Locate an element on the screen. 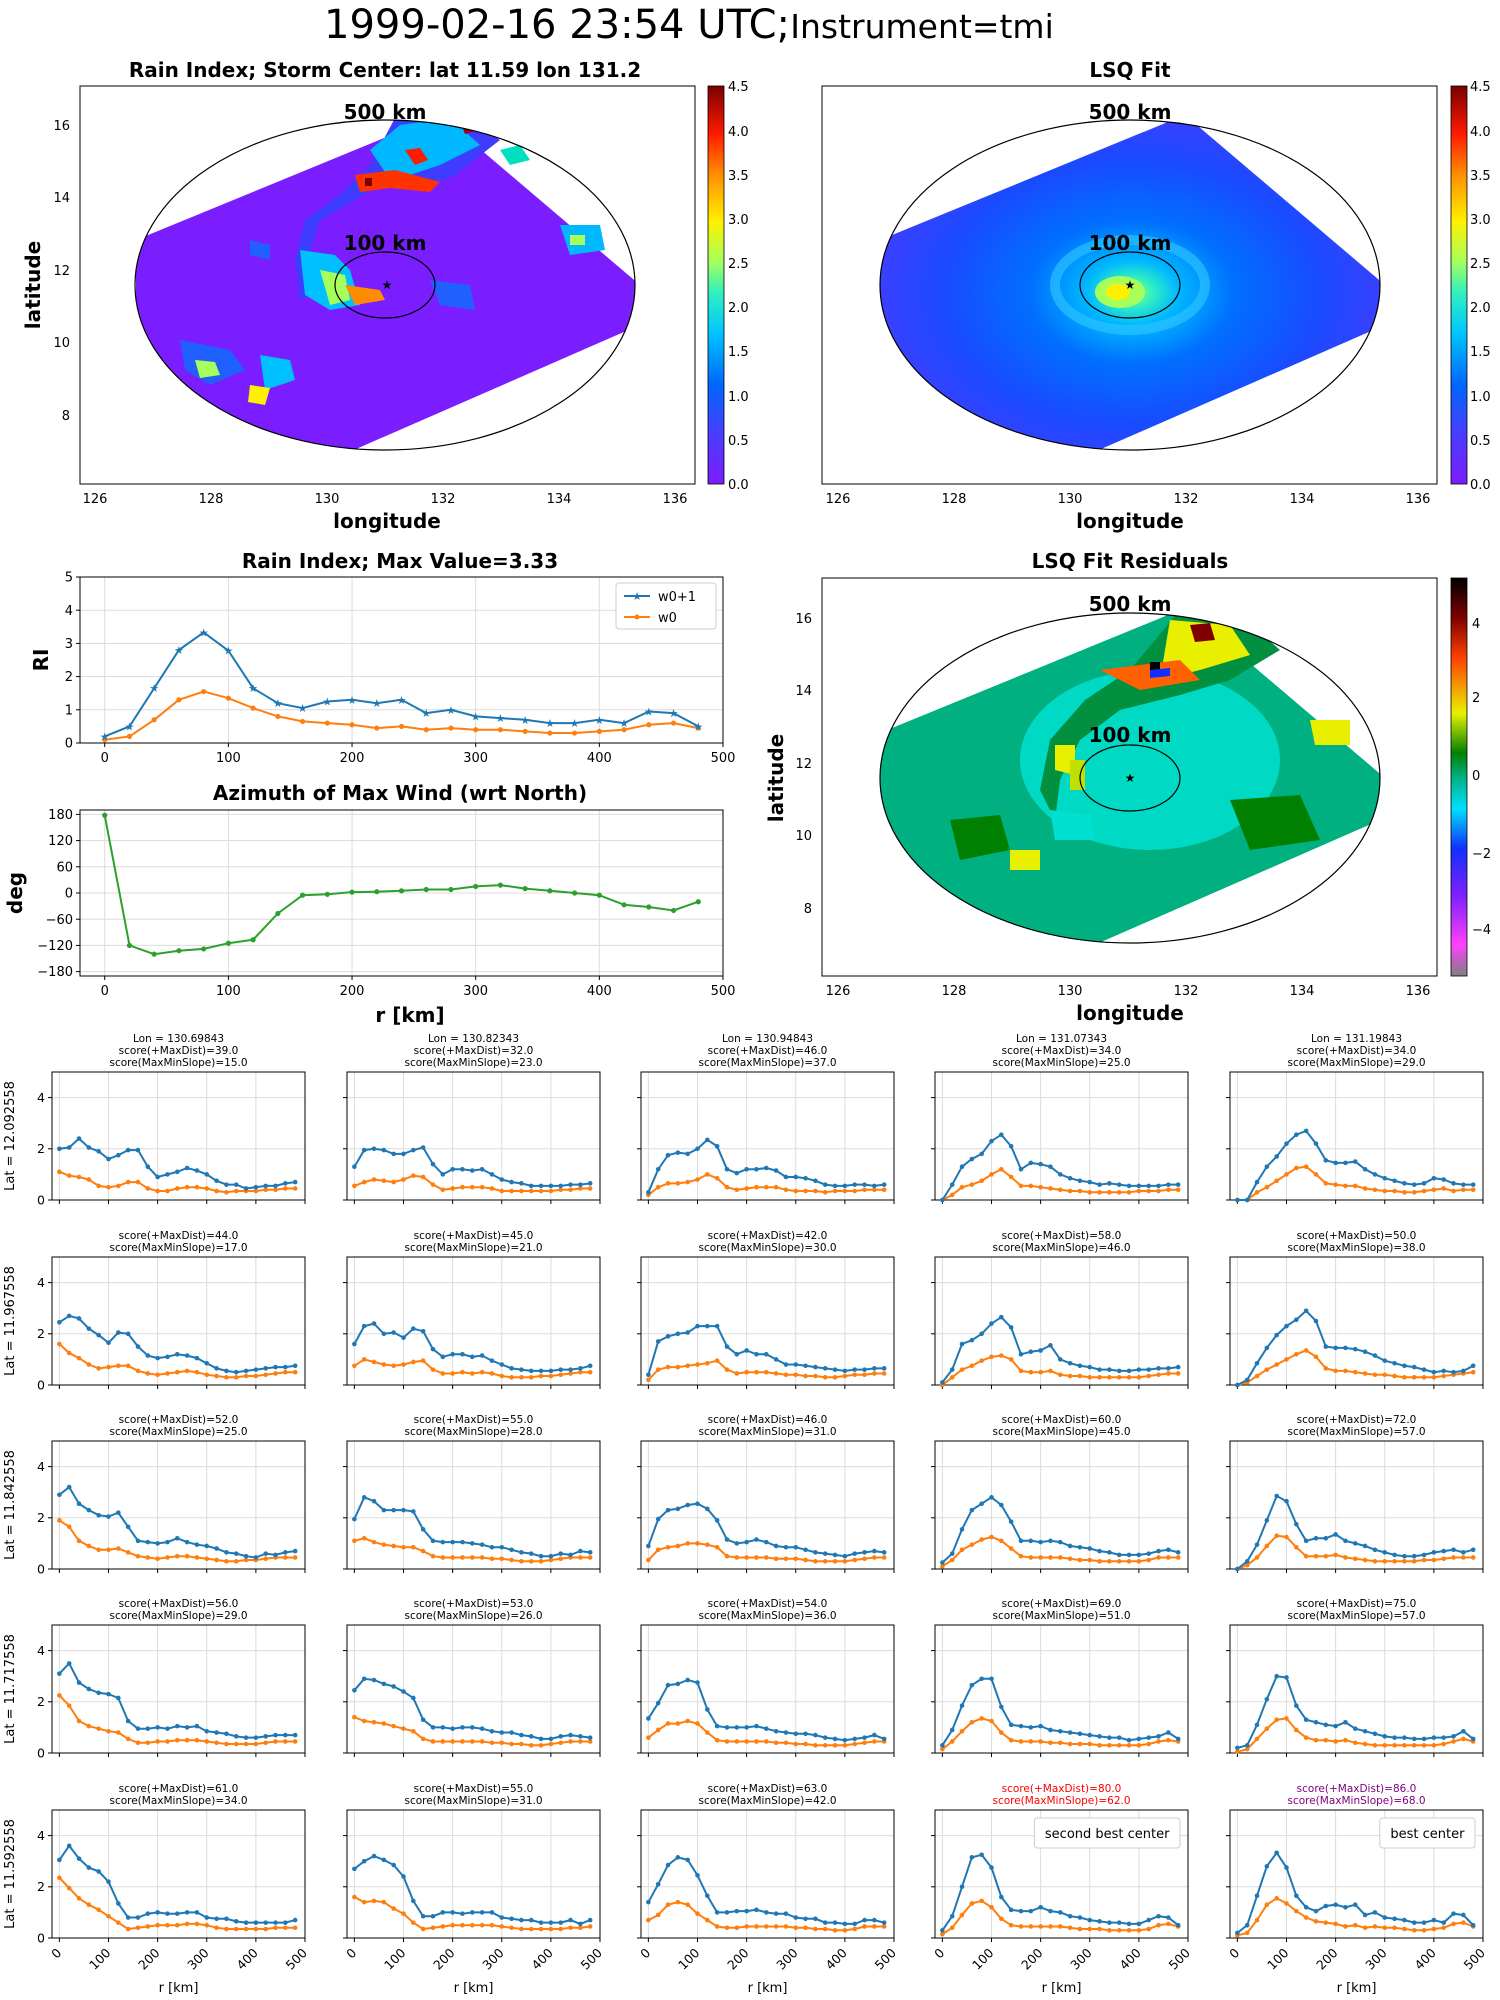  x-tick-label: 400 is located at coordinates (247, 1959).